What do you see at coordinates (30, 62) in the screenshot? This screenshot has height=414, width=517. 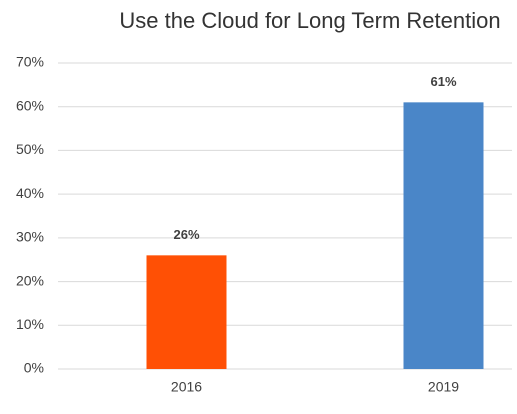 I see `y-tick-label: 70%` at bounding box center [30, 62].